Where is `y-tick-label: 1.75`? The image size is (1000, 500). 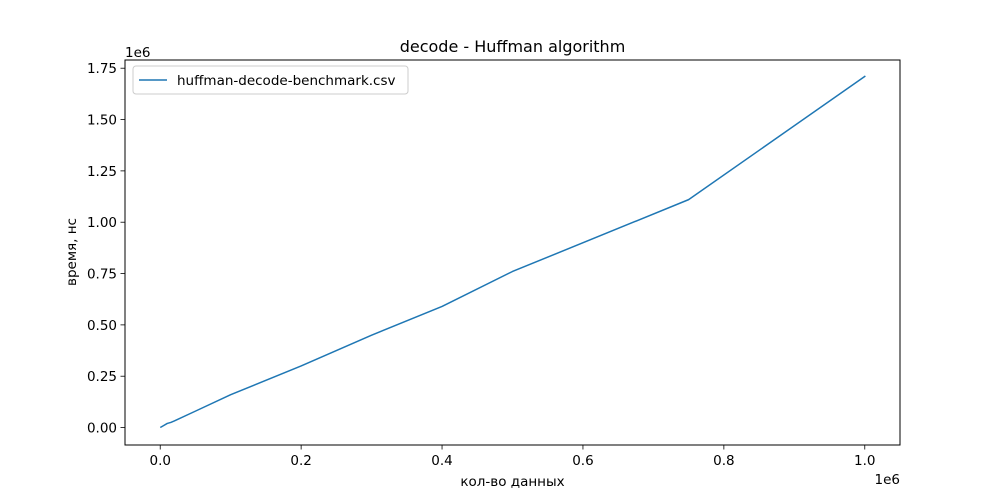
y-tick-label: 1.75 is located at coordinates (102, 69).